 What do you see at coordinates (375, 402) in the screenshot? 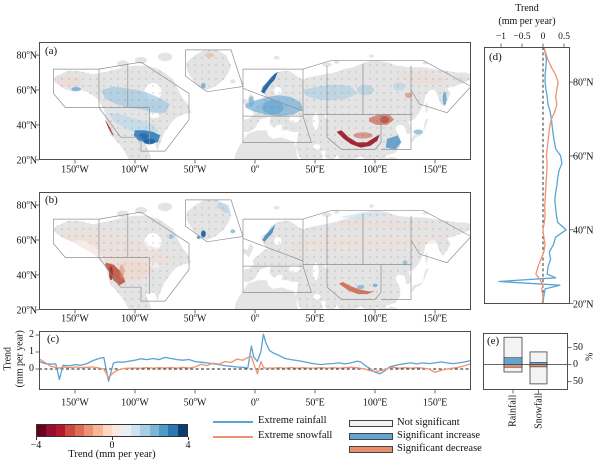
I see `panel-c-xtick-label: 100oE` at bounding box center [375, 402].